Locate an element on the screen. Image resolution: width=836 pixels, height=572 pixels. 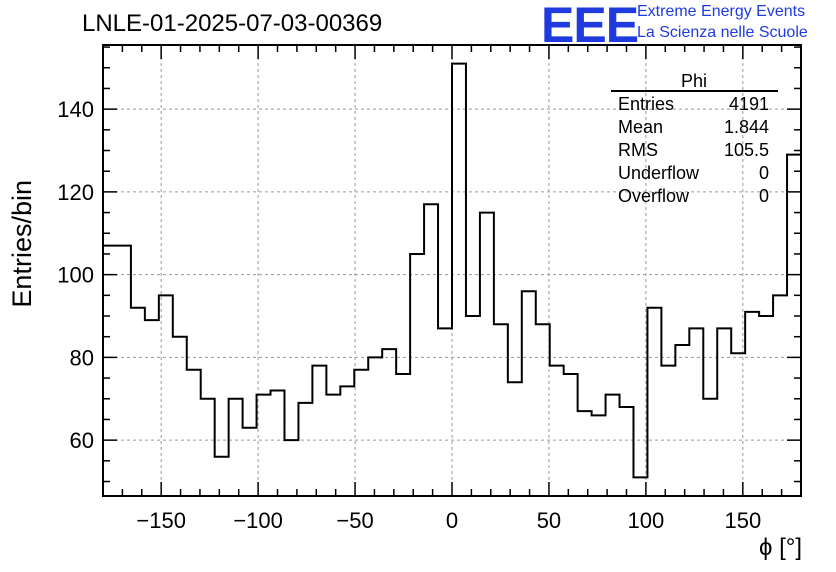
y-axis-title: Entries/bin is located at coordinates (22, 244).